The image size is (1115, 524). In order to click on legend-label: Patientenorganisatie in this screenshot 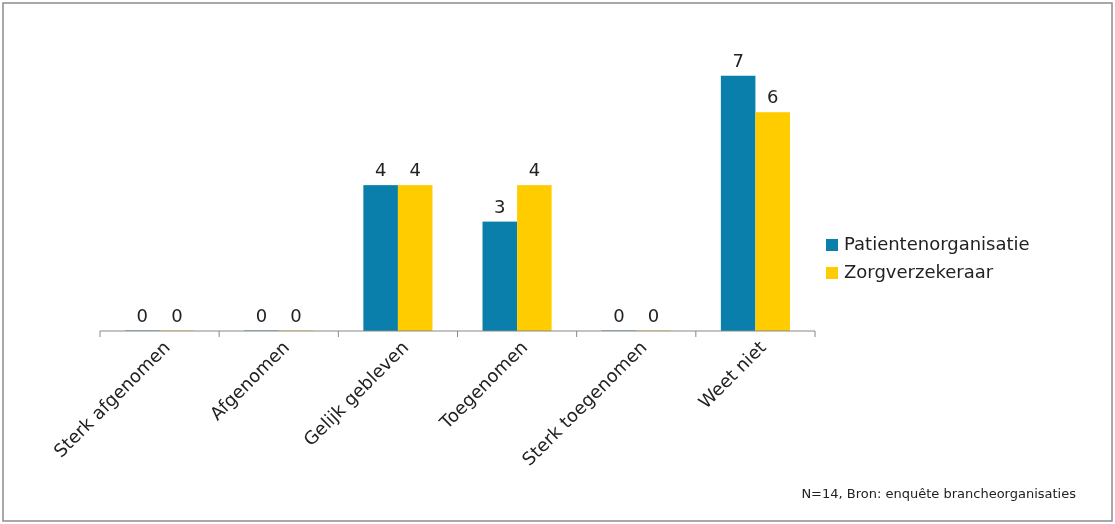, I will do `click(937, 243)`.